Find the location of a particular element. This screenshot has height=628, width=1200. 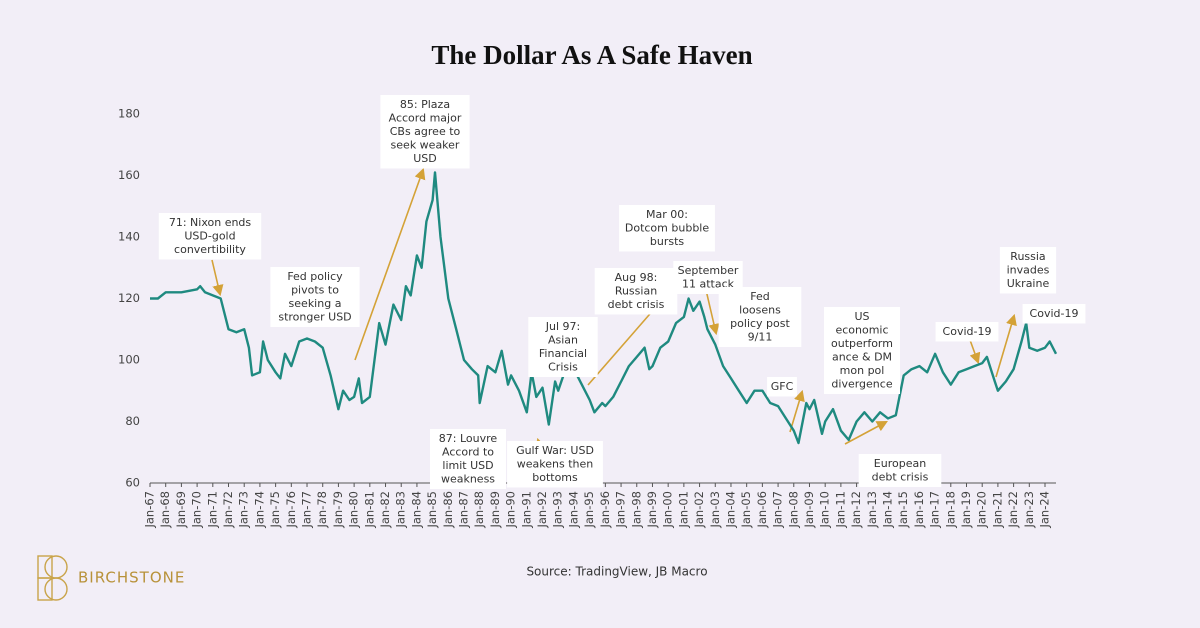

annotation-text: seeking a is located at coordinates (315, 303).